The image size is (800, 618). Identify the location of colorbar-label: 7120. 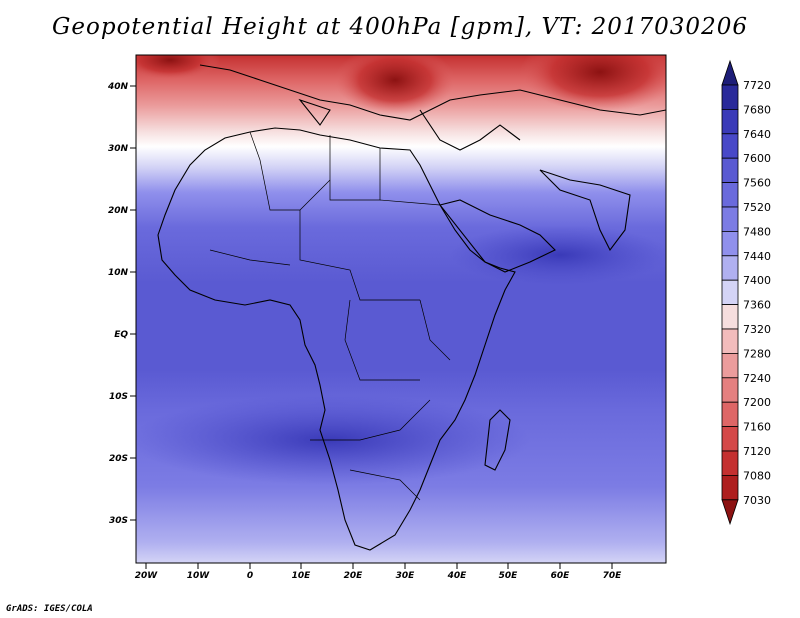
(757, 451).